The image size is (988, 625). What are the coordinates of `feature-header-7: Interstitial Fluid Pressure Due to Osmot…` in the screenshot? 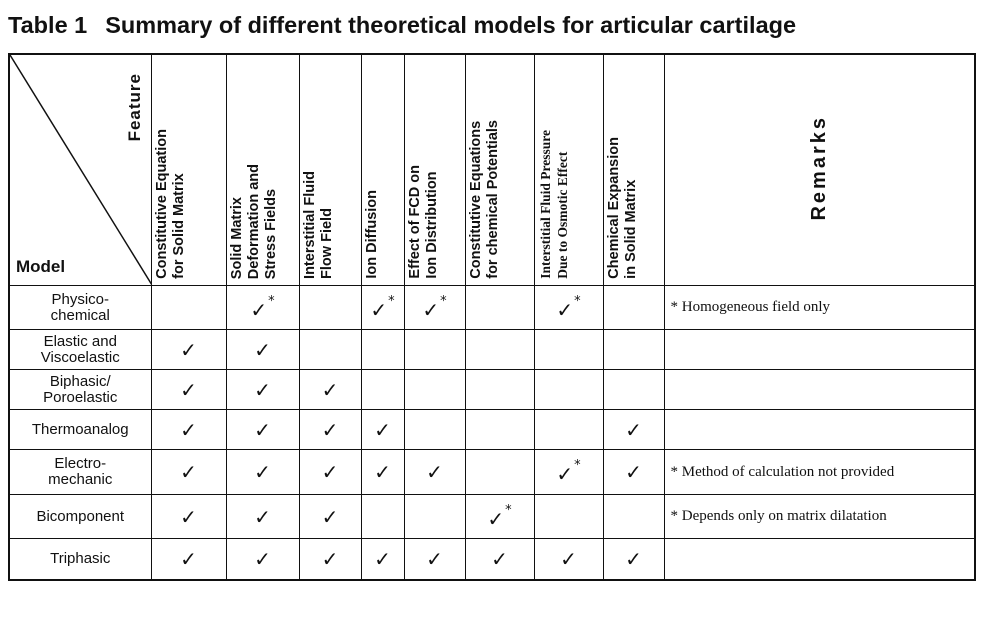 It's located at (568, 169).